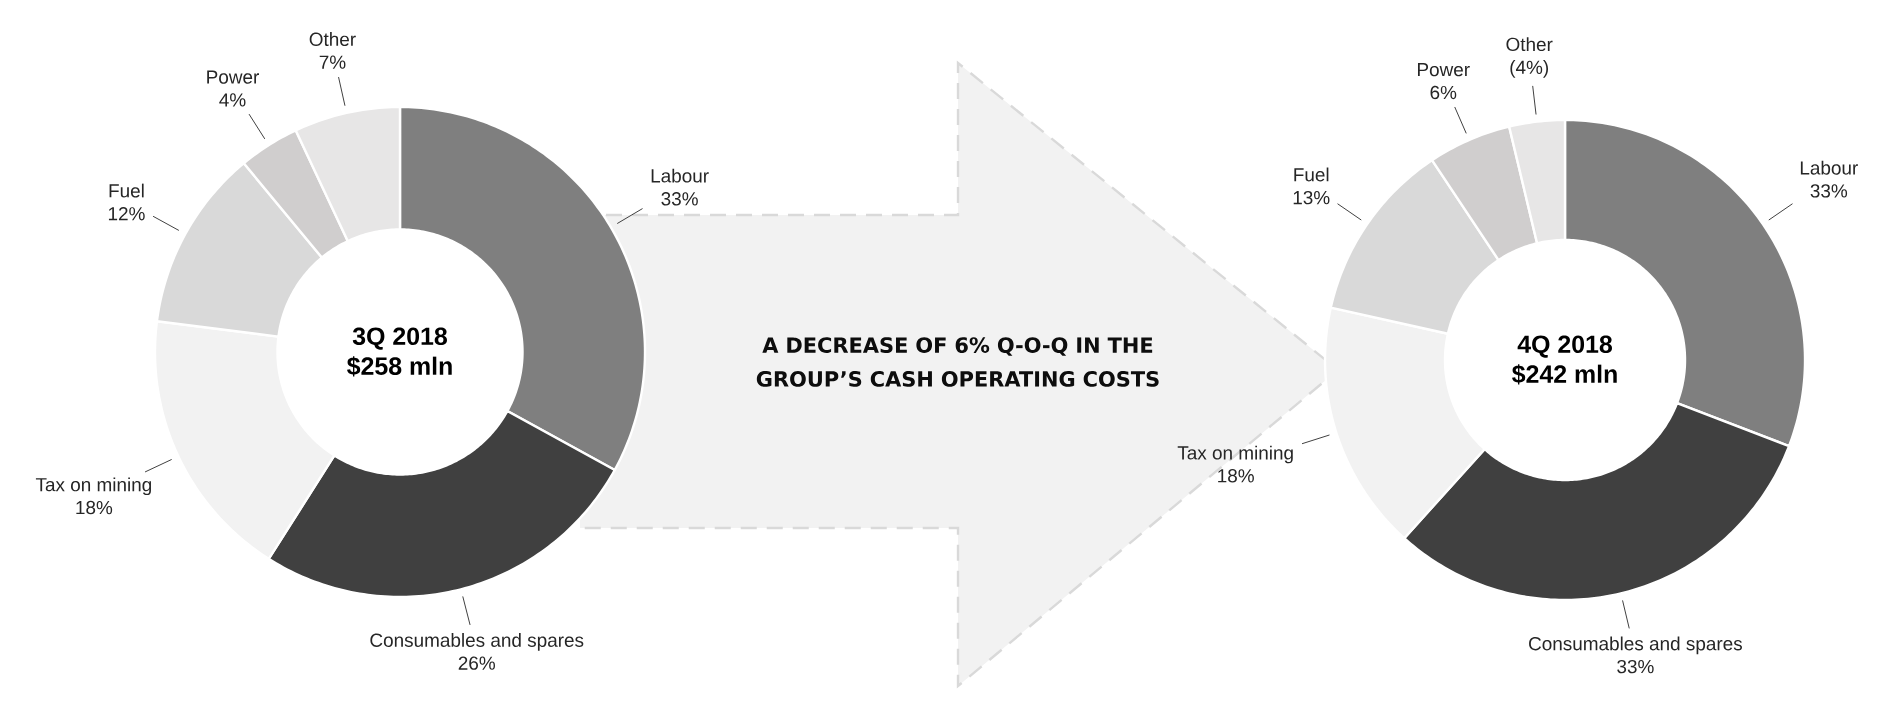 The width and height of the screenshot is (1893, 704). Describe the element at coordinates (399, 366) in the screenshot. I see `text: $258 mln` at that location.